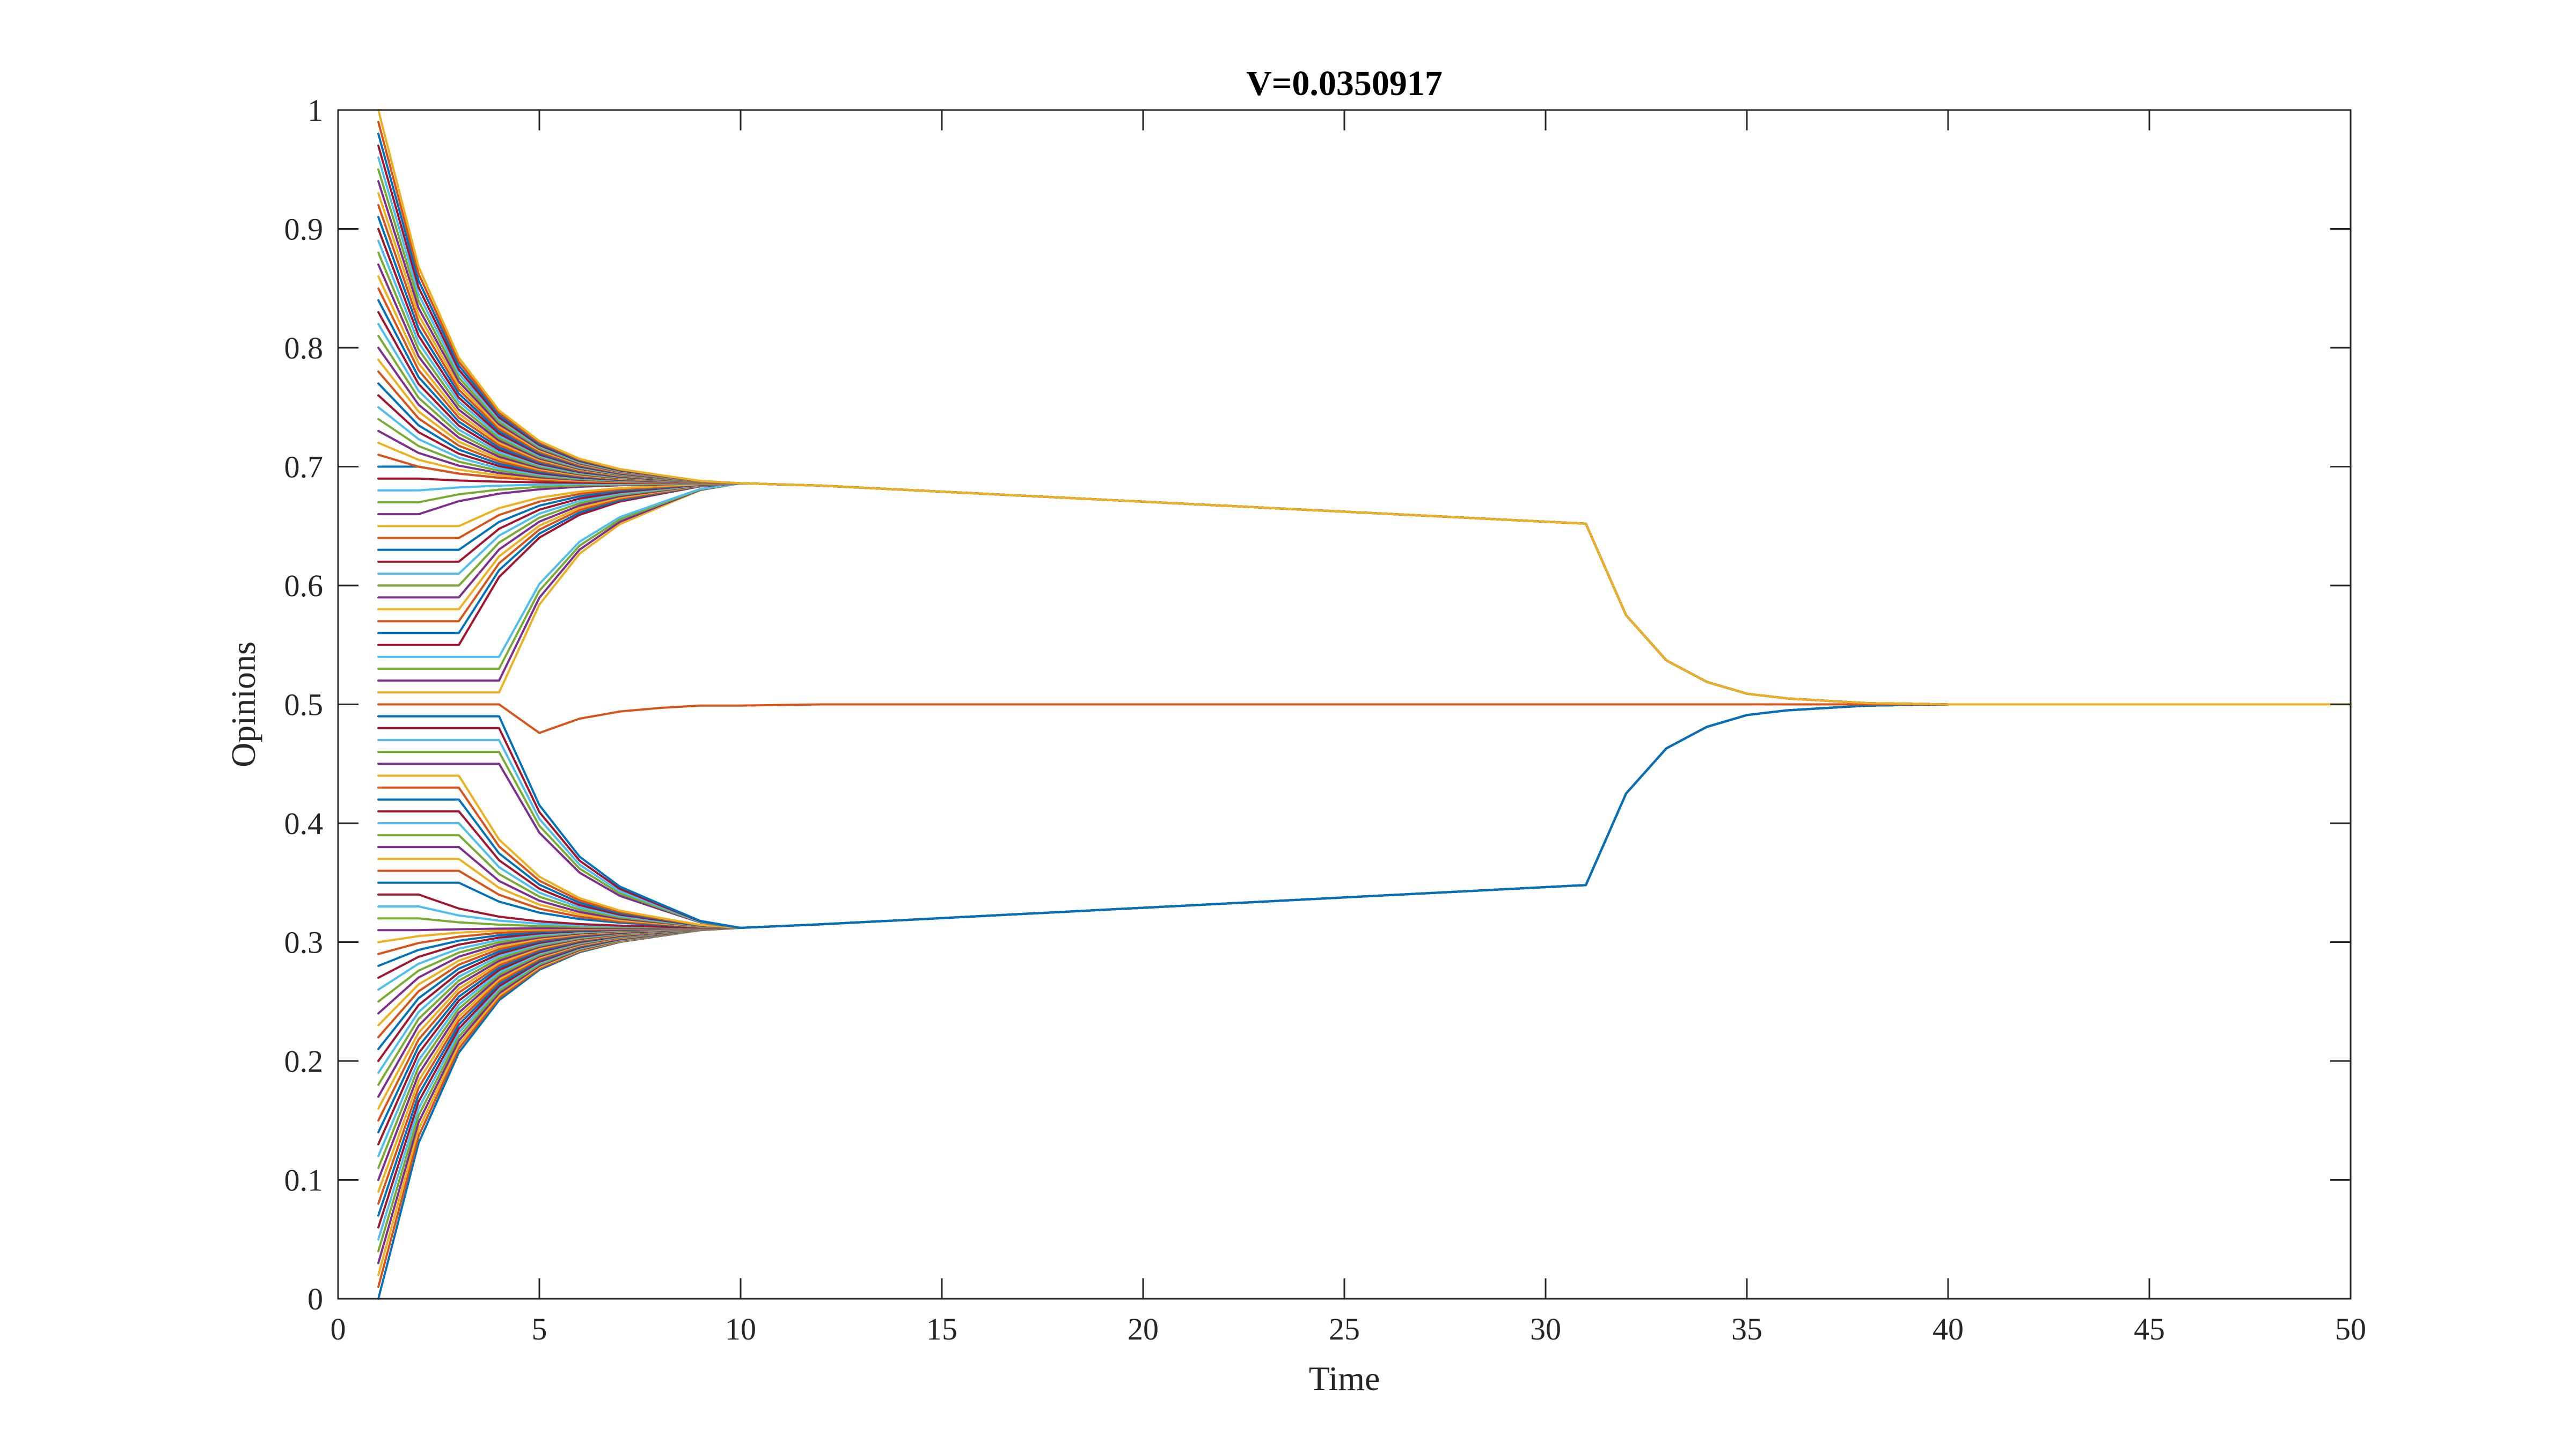  Describe the element at coordinates (315, 1299) in the screenshot. I see `y-tick-label: 0` at that location.